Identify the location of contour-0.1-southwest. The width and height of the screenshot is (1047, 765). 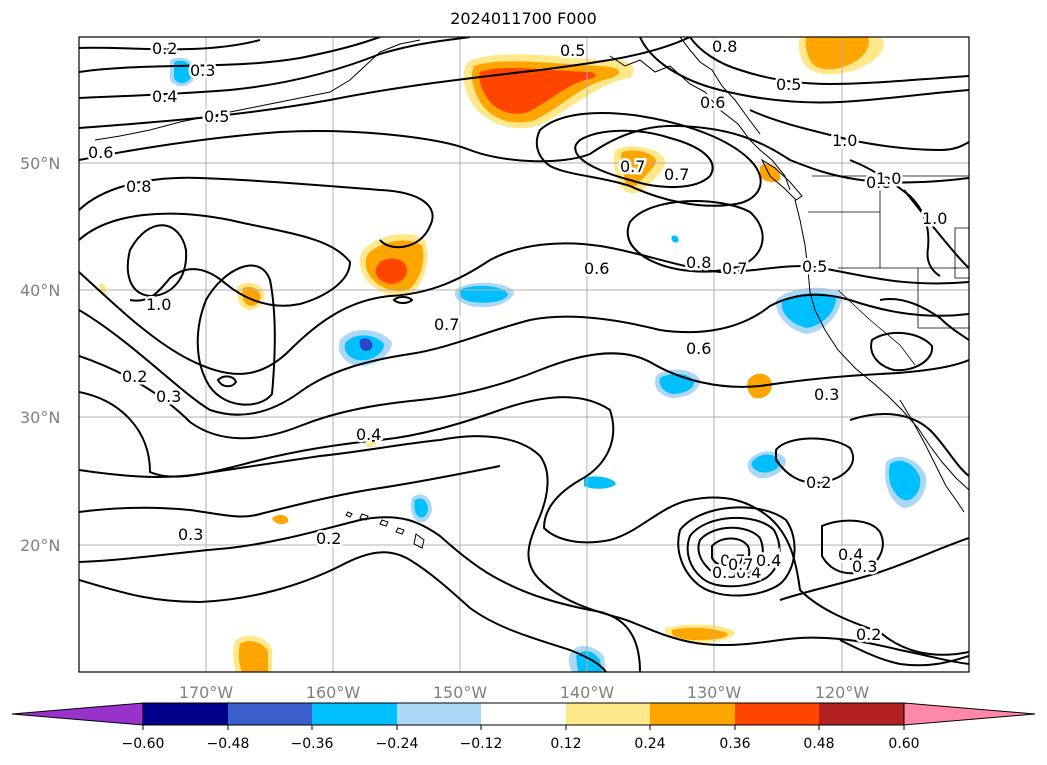
(343, 611).